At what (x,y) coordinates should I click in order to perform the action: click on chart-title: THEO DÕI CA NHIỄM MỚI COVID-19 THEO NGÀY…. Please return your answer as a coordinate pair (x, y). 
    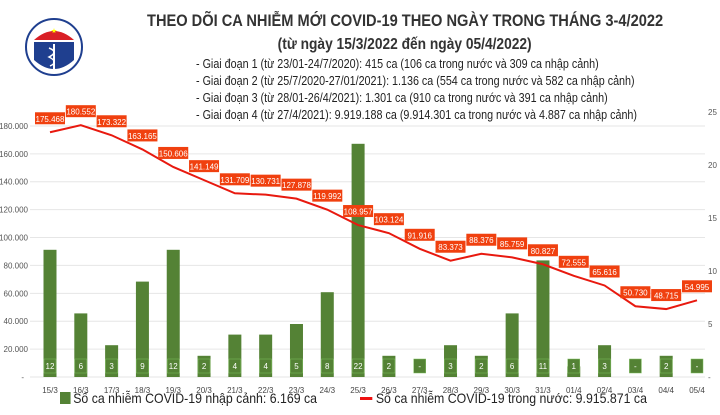
    Looking at the image, I should click on (405, 20).